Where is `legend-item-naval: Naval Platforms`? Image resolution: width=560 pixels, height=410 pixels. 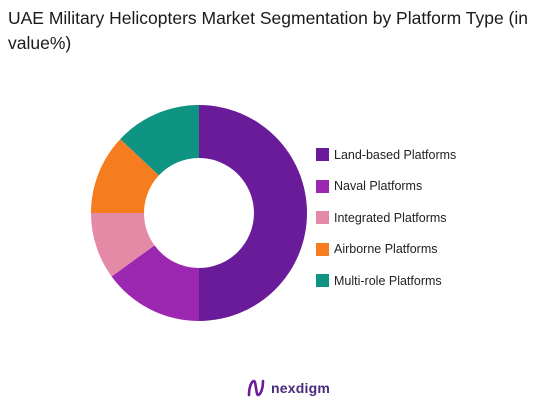
legend-item-naval: Naval Platforms is located at coordinates (386, 186).